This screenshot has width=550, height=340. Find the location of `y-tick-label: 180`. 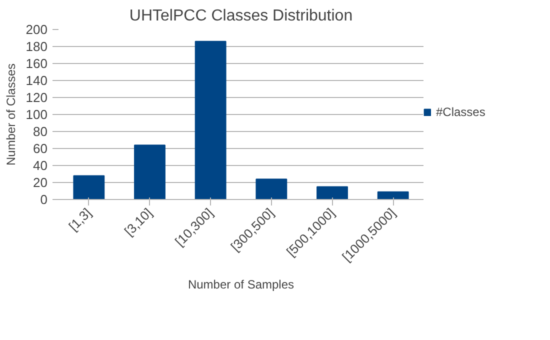

y-tick-label: 180 is located at coordinates (37, 46).